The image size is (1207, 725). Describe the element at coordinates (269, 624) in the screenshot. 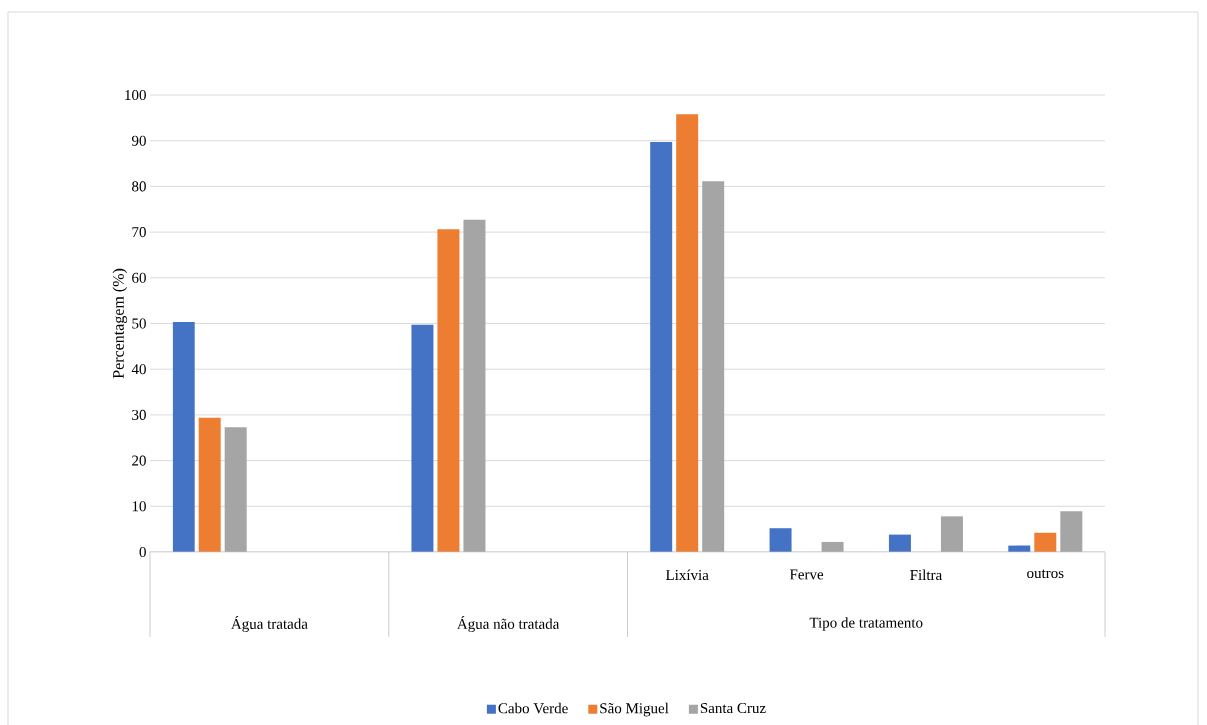

I see `text: Água tratada` at that location.